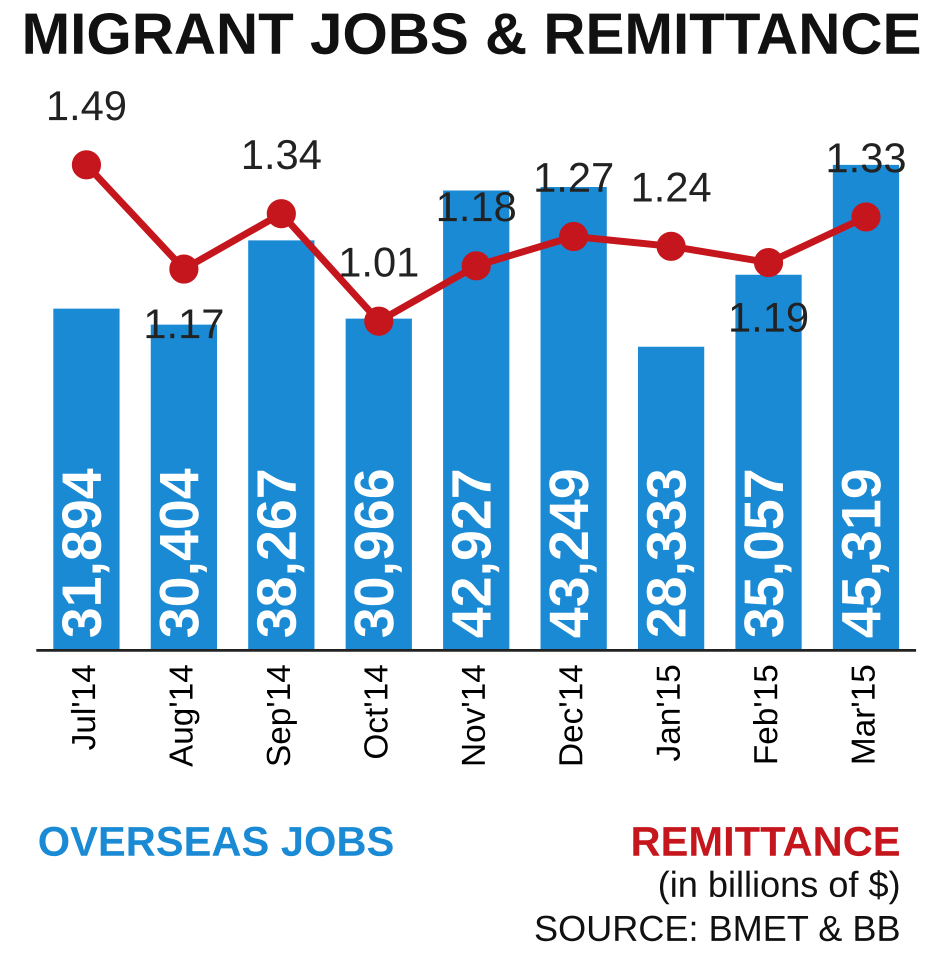 The height and width of the screenshot is (978, 943). What do you see at coordinates (765, 714) in the screenshot?
I see `x-tick-label: Feb'15` at bounding box center [765, 714].